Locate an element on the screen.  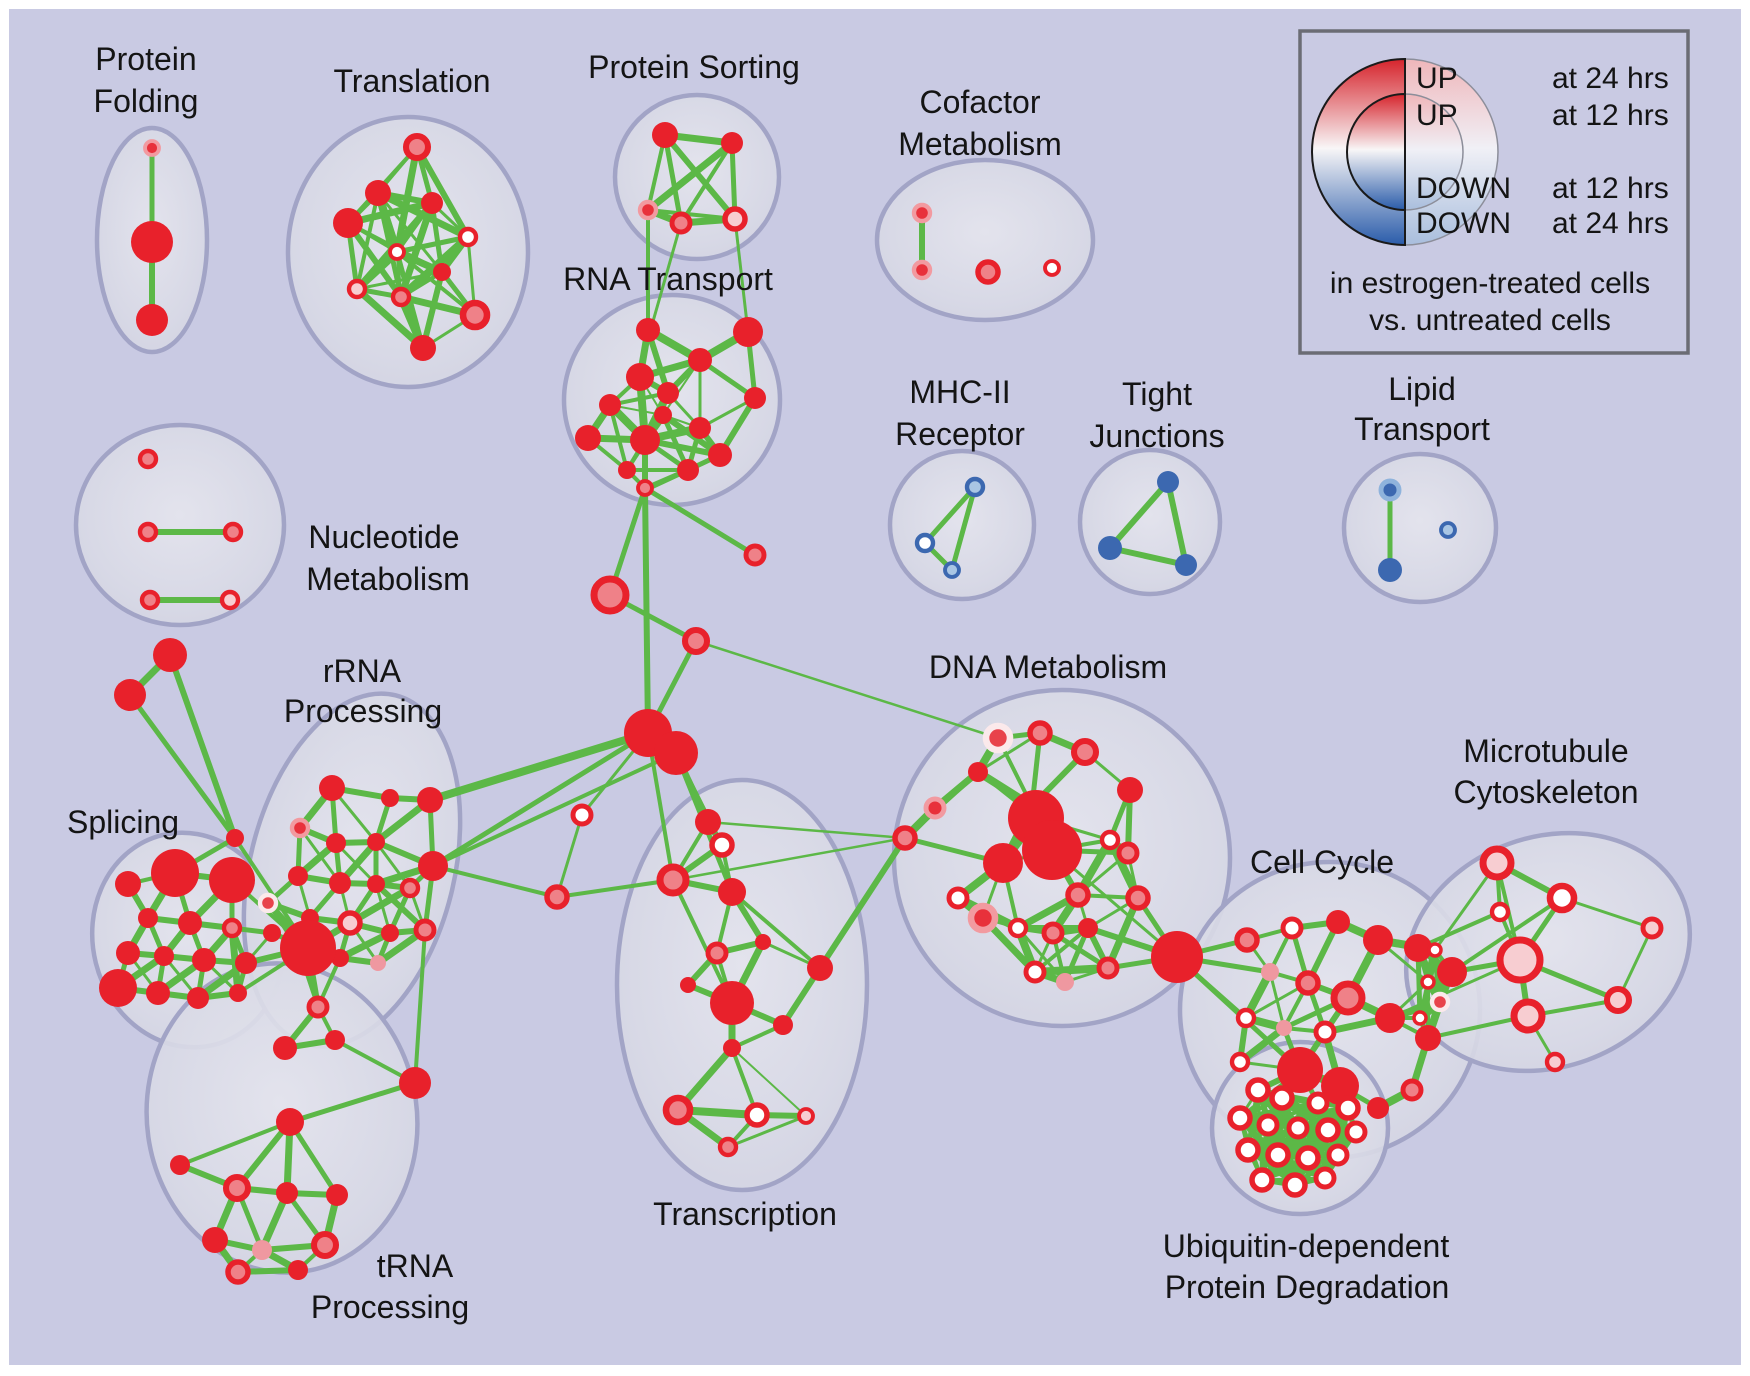
node-microtubule-cytoskeleton is located at coordinates (1618, 1000).